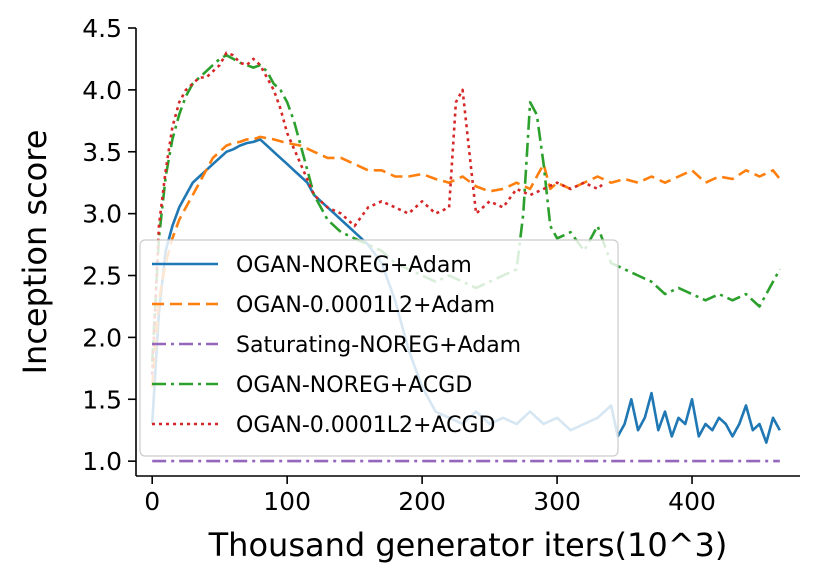  Describe the element at coordinates (102, 399) in the screenshot. I see `y-tick-label-1: 1.5` at that location.